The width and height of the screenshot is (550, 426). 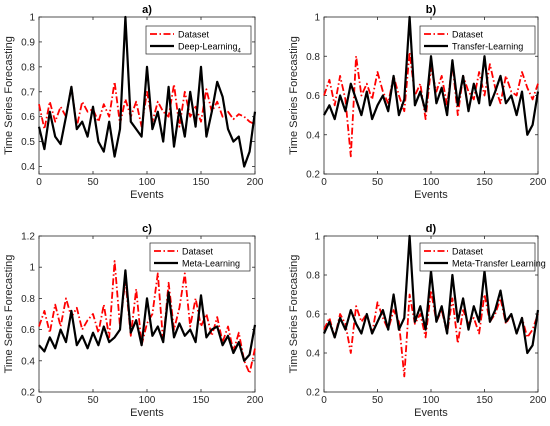 I want to click on legend: Dataset Meta-Transfer Learning, so click(x=482, y=257).